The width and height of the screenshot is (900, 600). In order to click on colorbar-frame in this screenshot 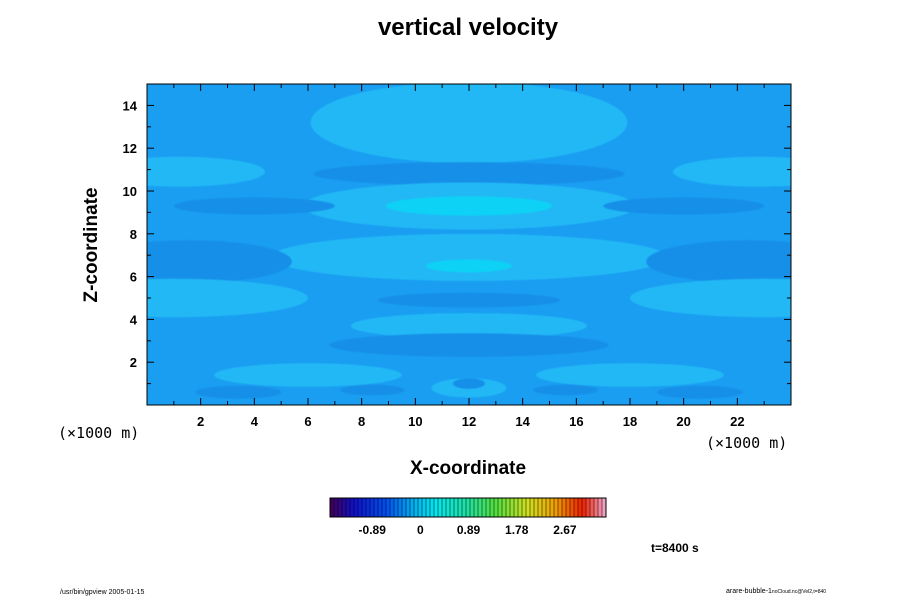, I will do `click(468, 507)`.